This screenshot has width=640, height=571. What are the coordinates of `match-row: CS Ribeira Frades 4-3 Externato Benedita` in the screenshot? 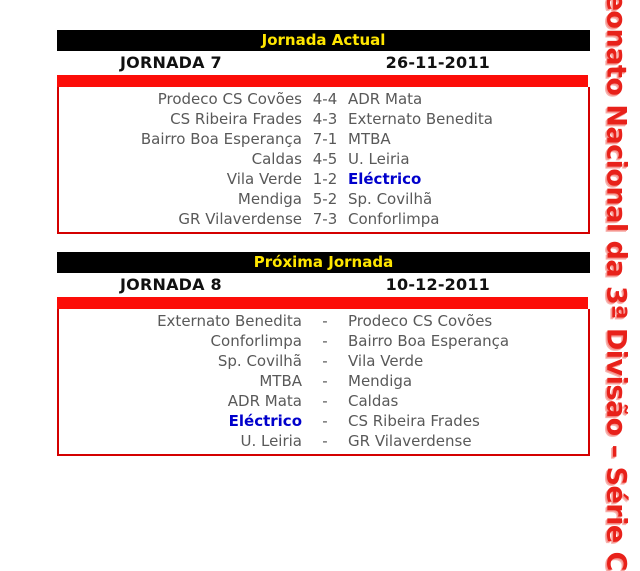 It's located at (323, 119).